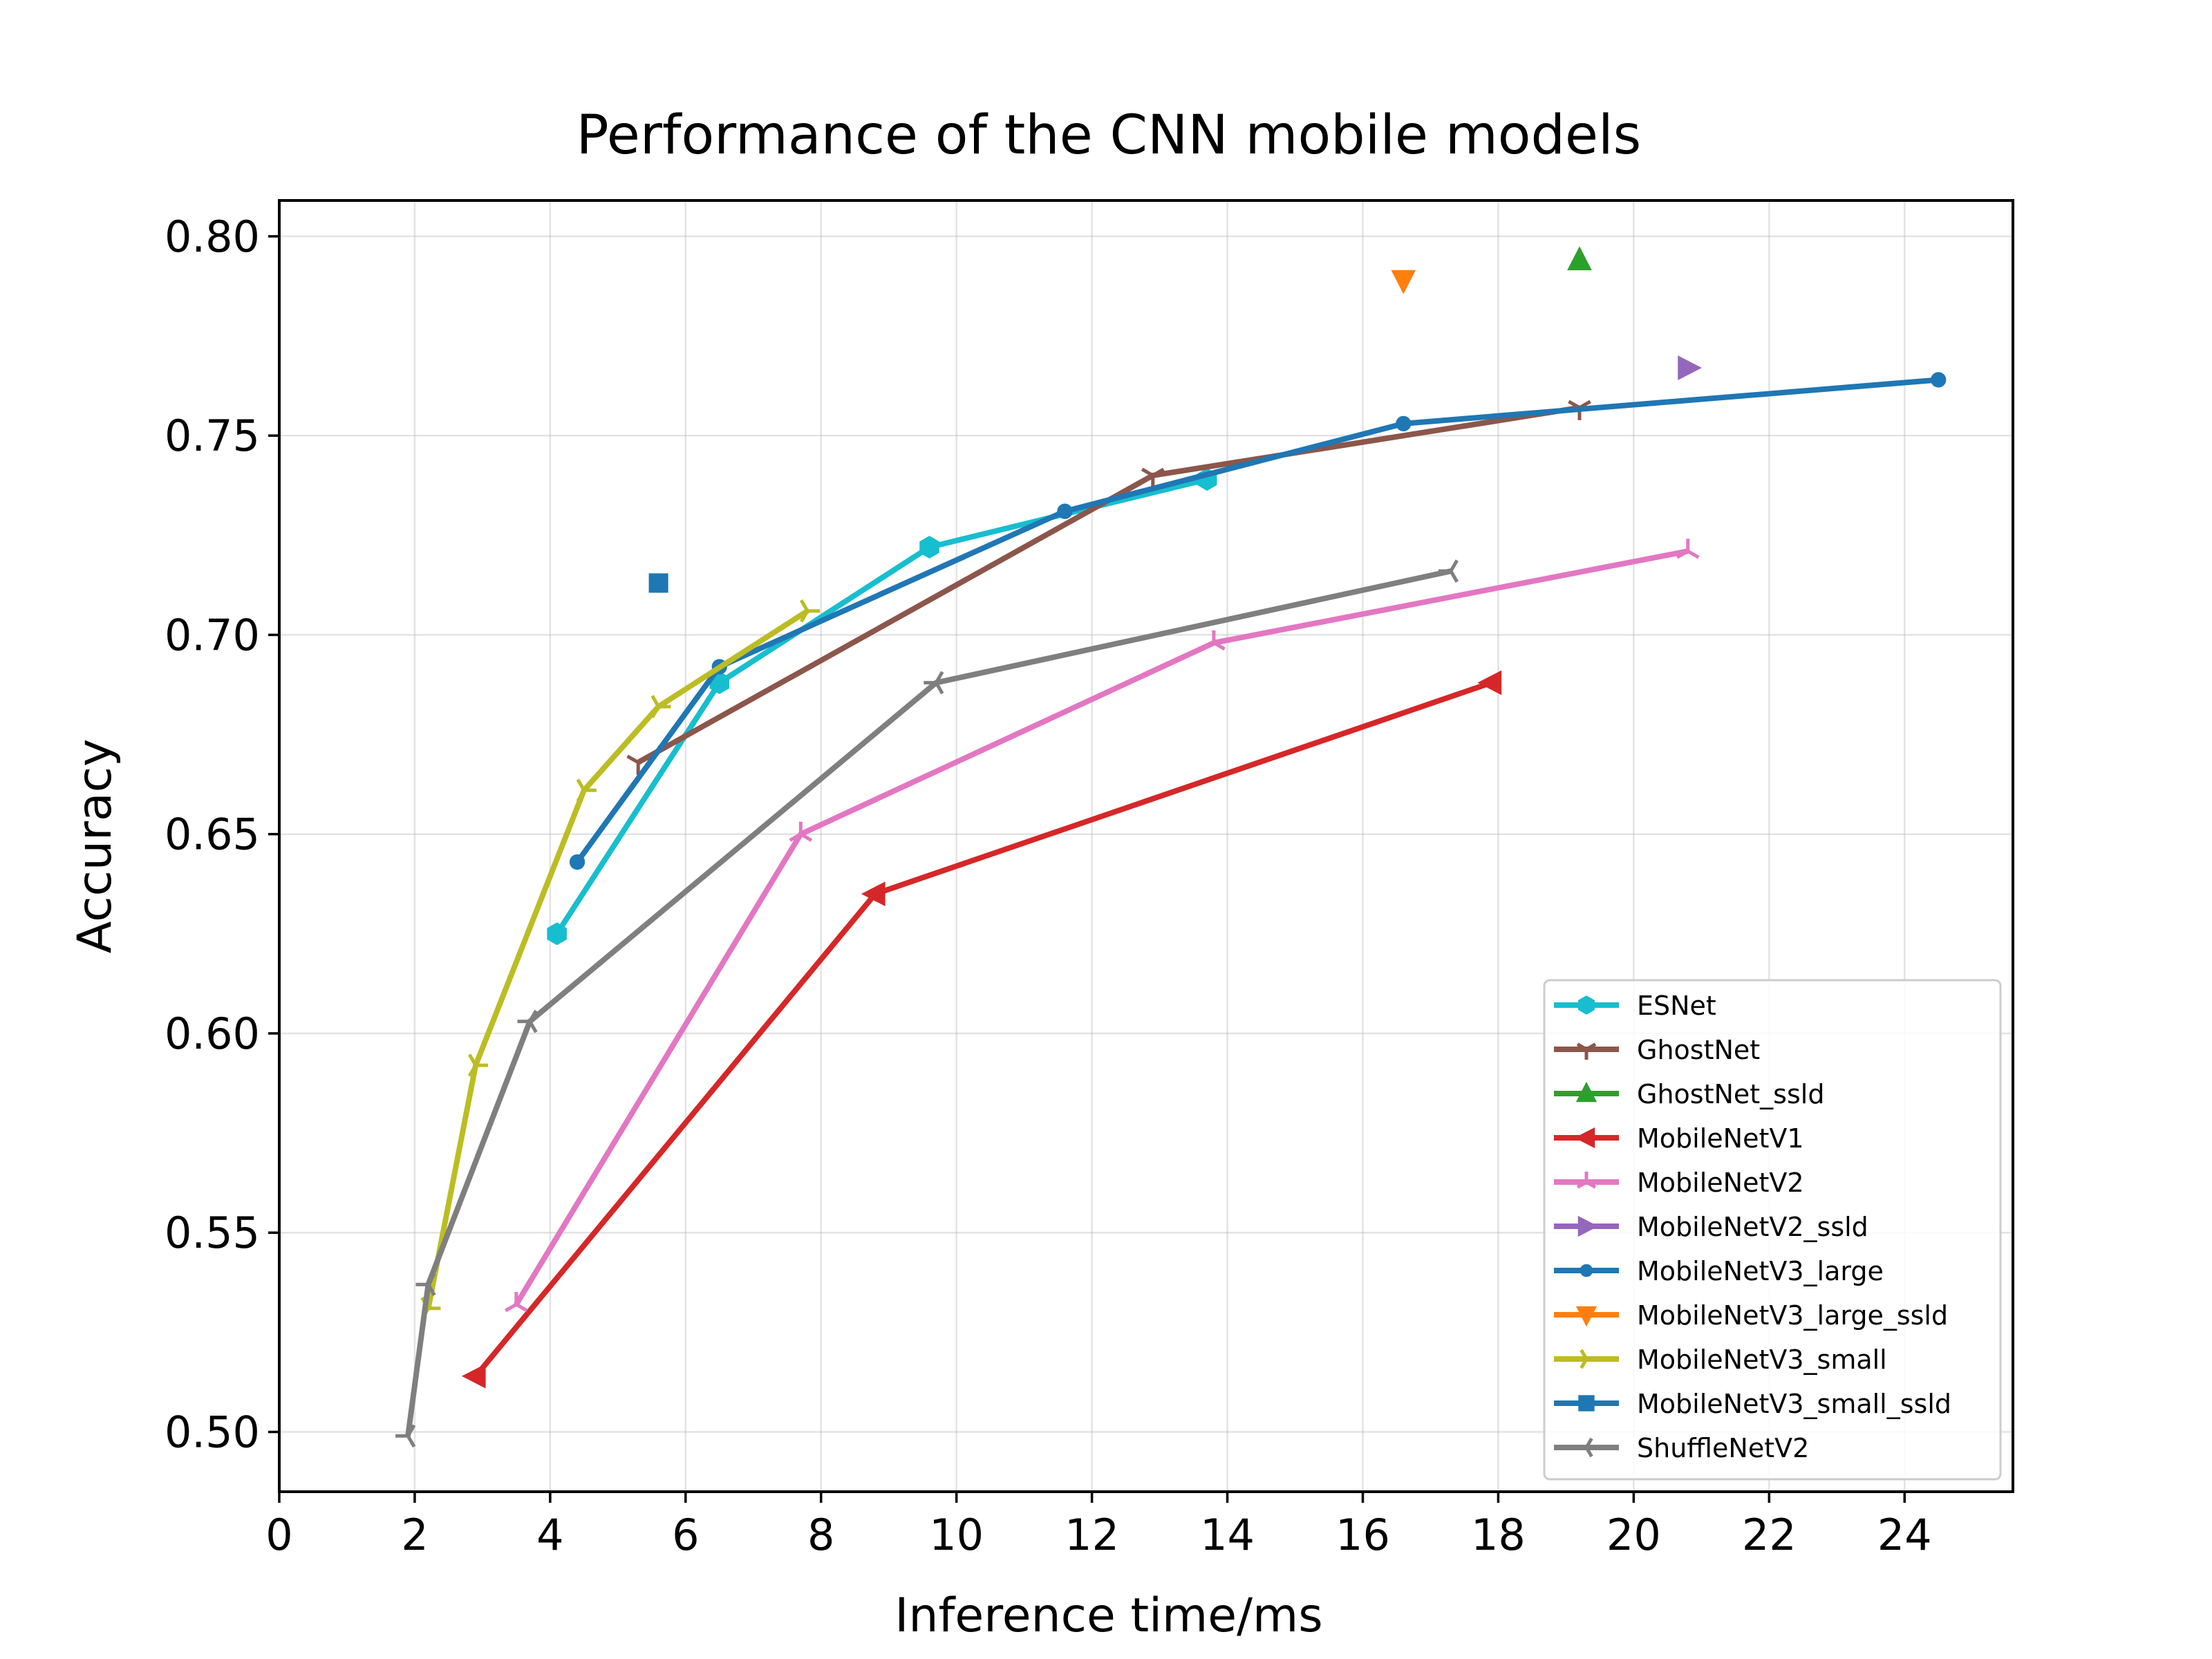  I want to click on x-tick-label: 10, so click(957, 1535).